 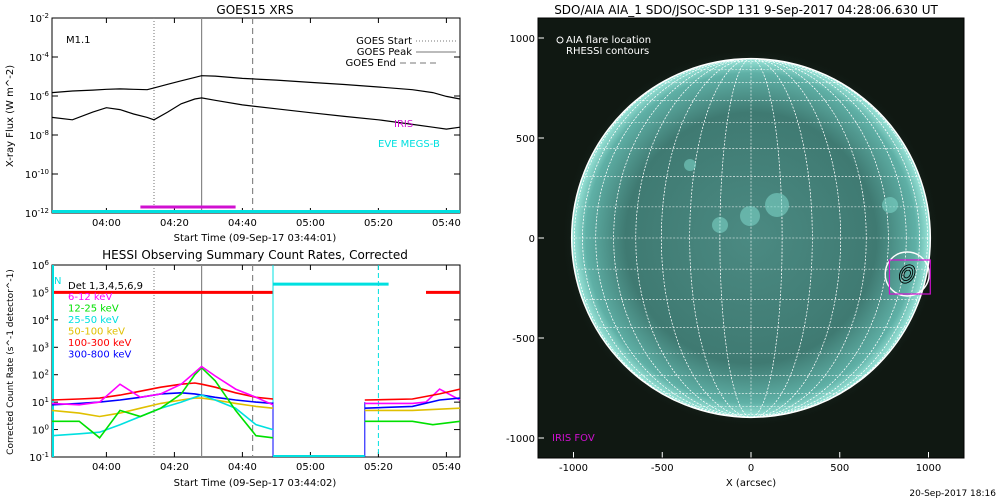 I want to click on hessi-ytick-label: 10⁵, so click(x=40, y=292).